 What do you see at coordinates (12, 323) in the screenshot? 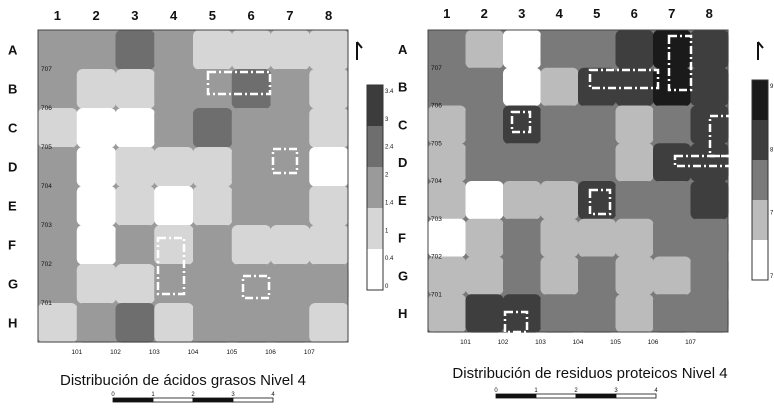
I see `row-label: H` at bounding box center [12, 323].